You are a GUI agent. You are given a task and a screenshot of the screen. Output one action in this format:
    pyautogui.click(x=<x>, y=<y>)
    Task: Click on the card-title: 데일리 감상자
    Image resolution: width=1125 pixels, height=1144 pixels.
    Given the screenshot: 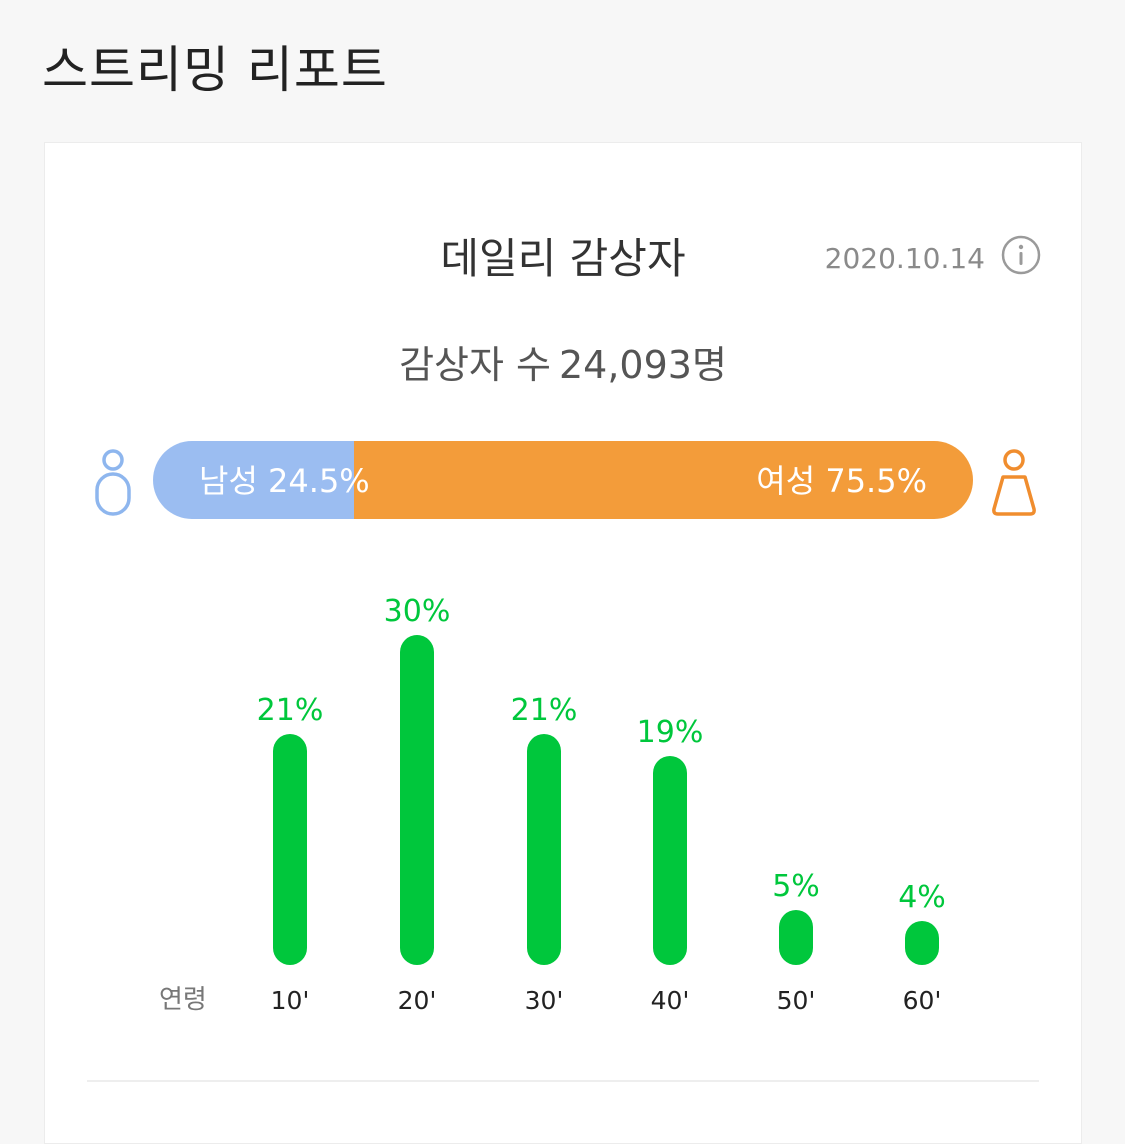 What is the action you would take?
    pyautogui.click(x=563, y=258)
    